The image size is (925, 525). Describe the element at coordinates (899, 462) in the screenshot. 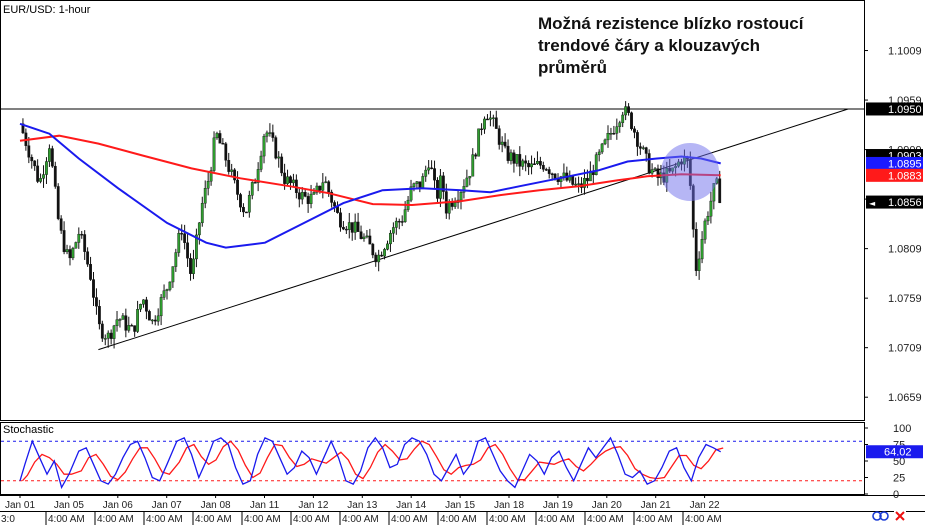

I see `stochastic-y-tick-label: 50` at that location.